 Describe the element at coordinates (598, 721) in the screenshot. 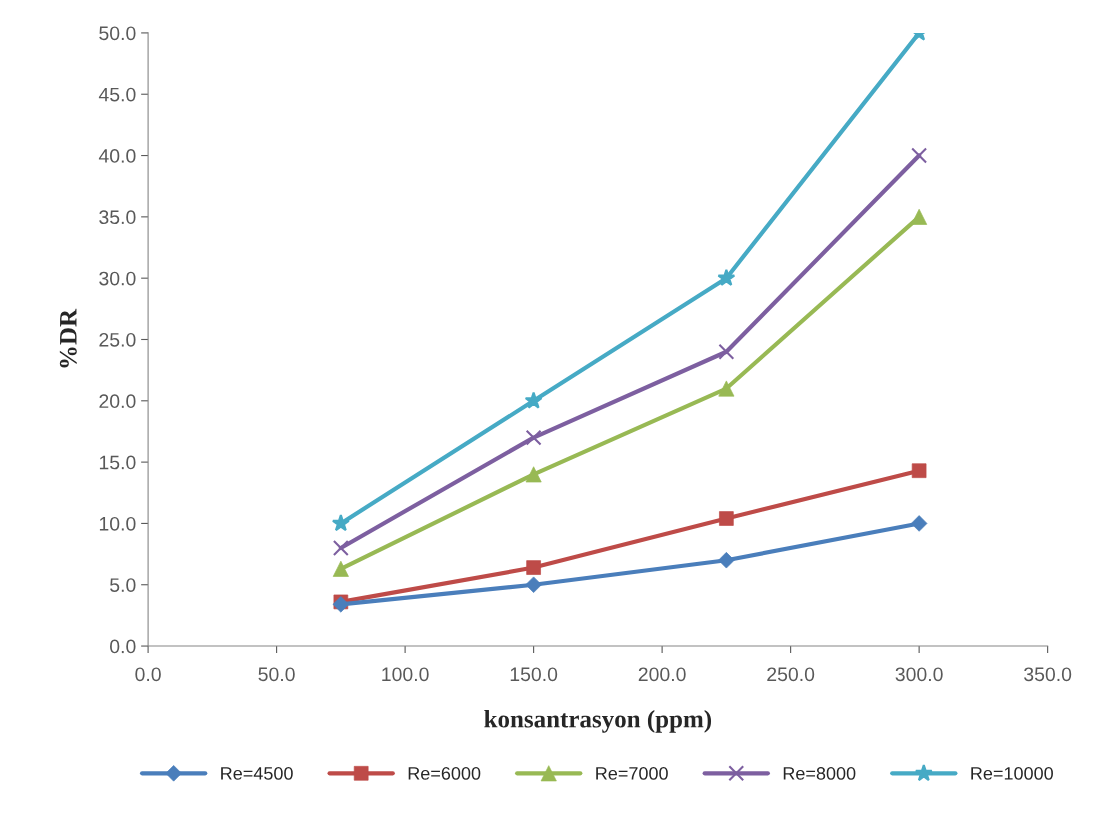

I see `x-axis-title: konsantrasyon (ppm)` at that location.